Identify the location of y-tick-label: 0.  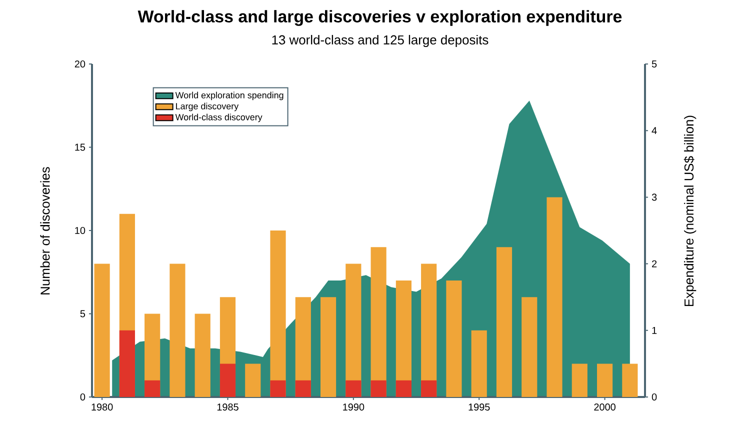
(83, 397).